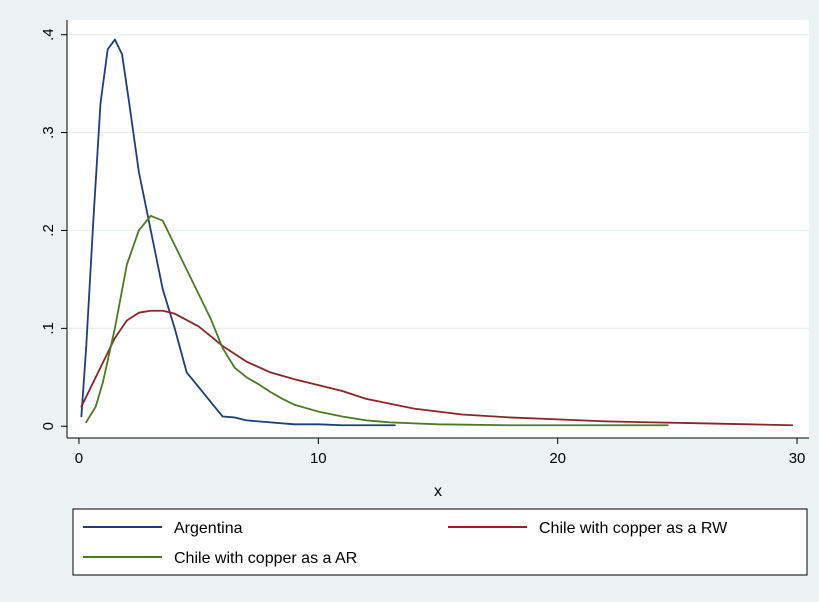 This screenshot has width=819, height=602. What do you see at coordinates (633, 528) in the screenshot?
I see `legend-label-chile-rw: Chile with copper as a RW` at bounding box center [633, 528].